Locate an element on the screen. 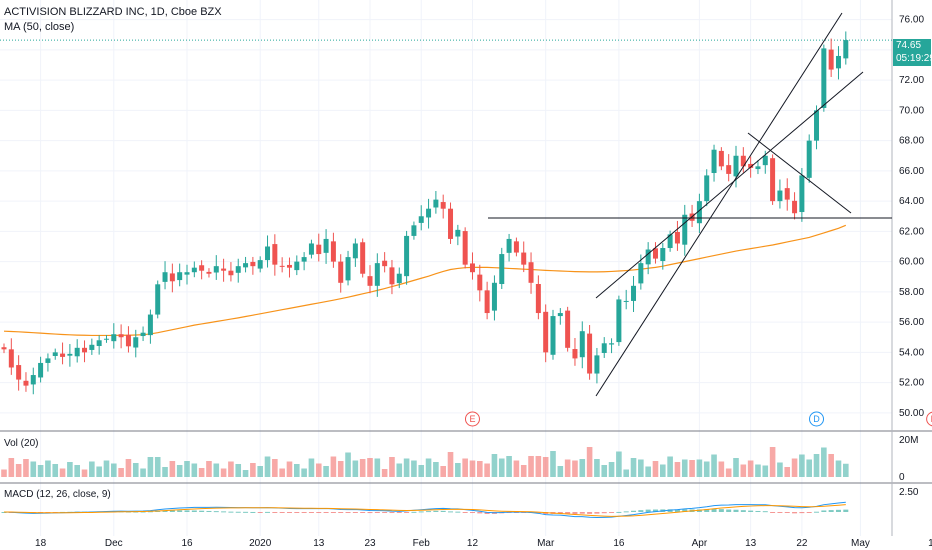 Image resolution: width=932 pixels, height=550 pixels. time-tick-label: Feb is located at coordinates (422, 543).